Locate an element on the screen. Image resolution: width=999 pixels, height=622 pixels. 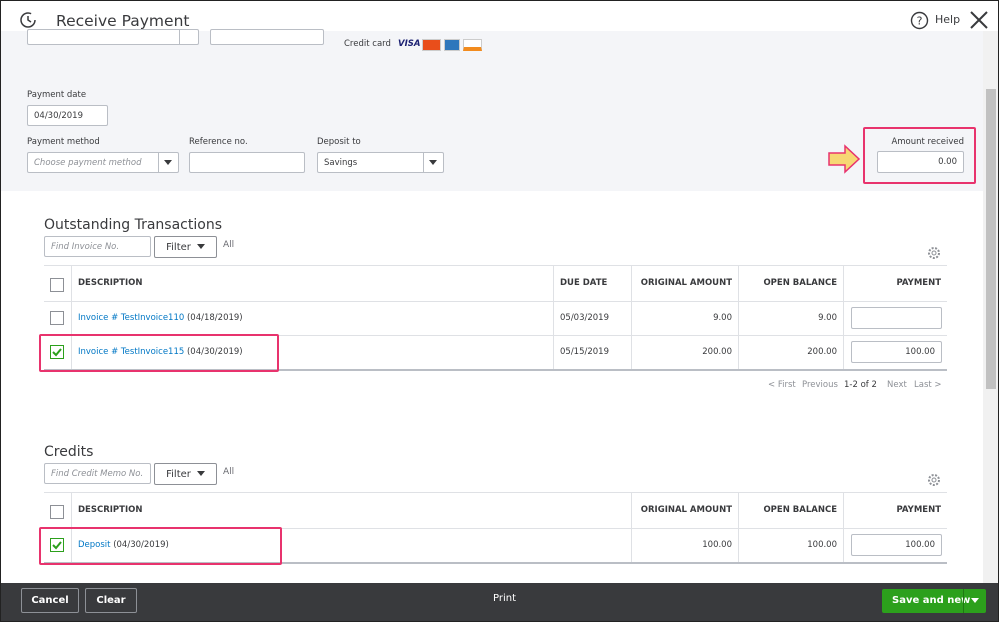
column-header: DUE DATE is located at coordinates (584, 283).